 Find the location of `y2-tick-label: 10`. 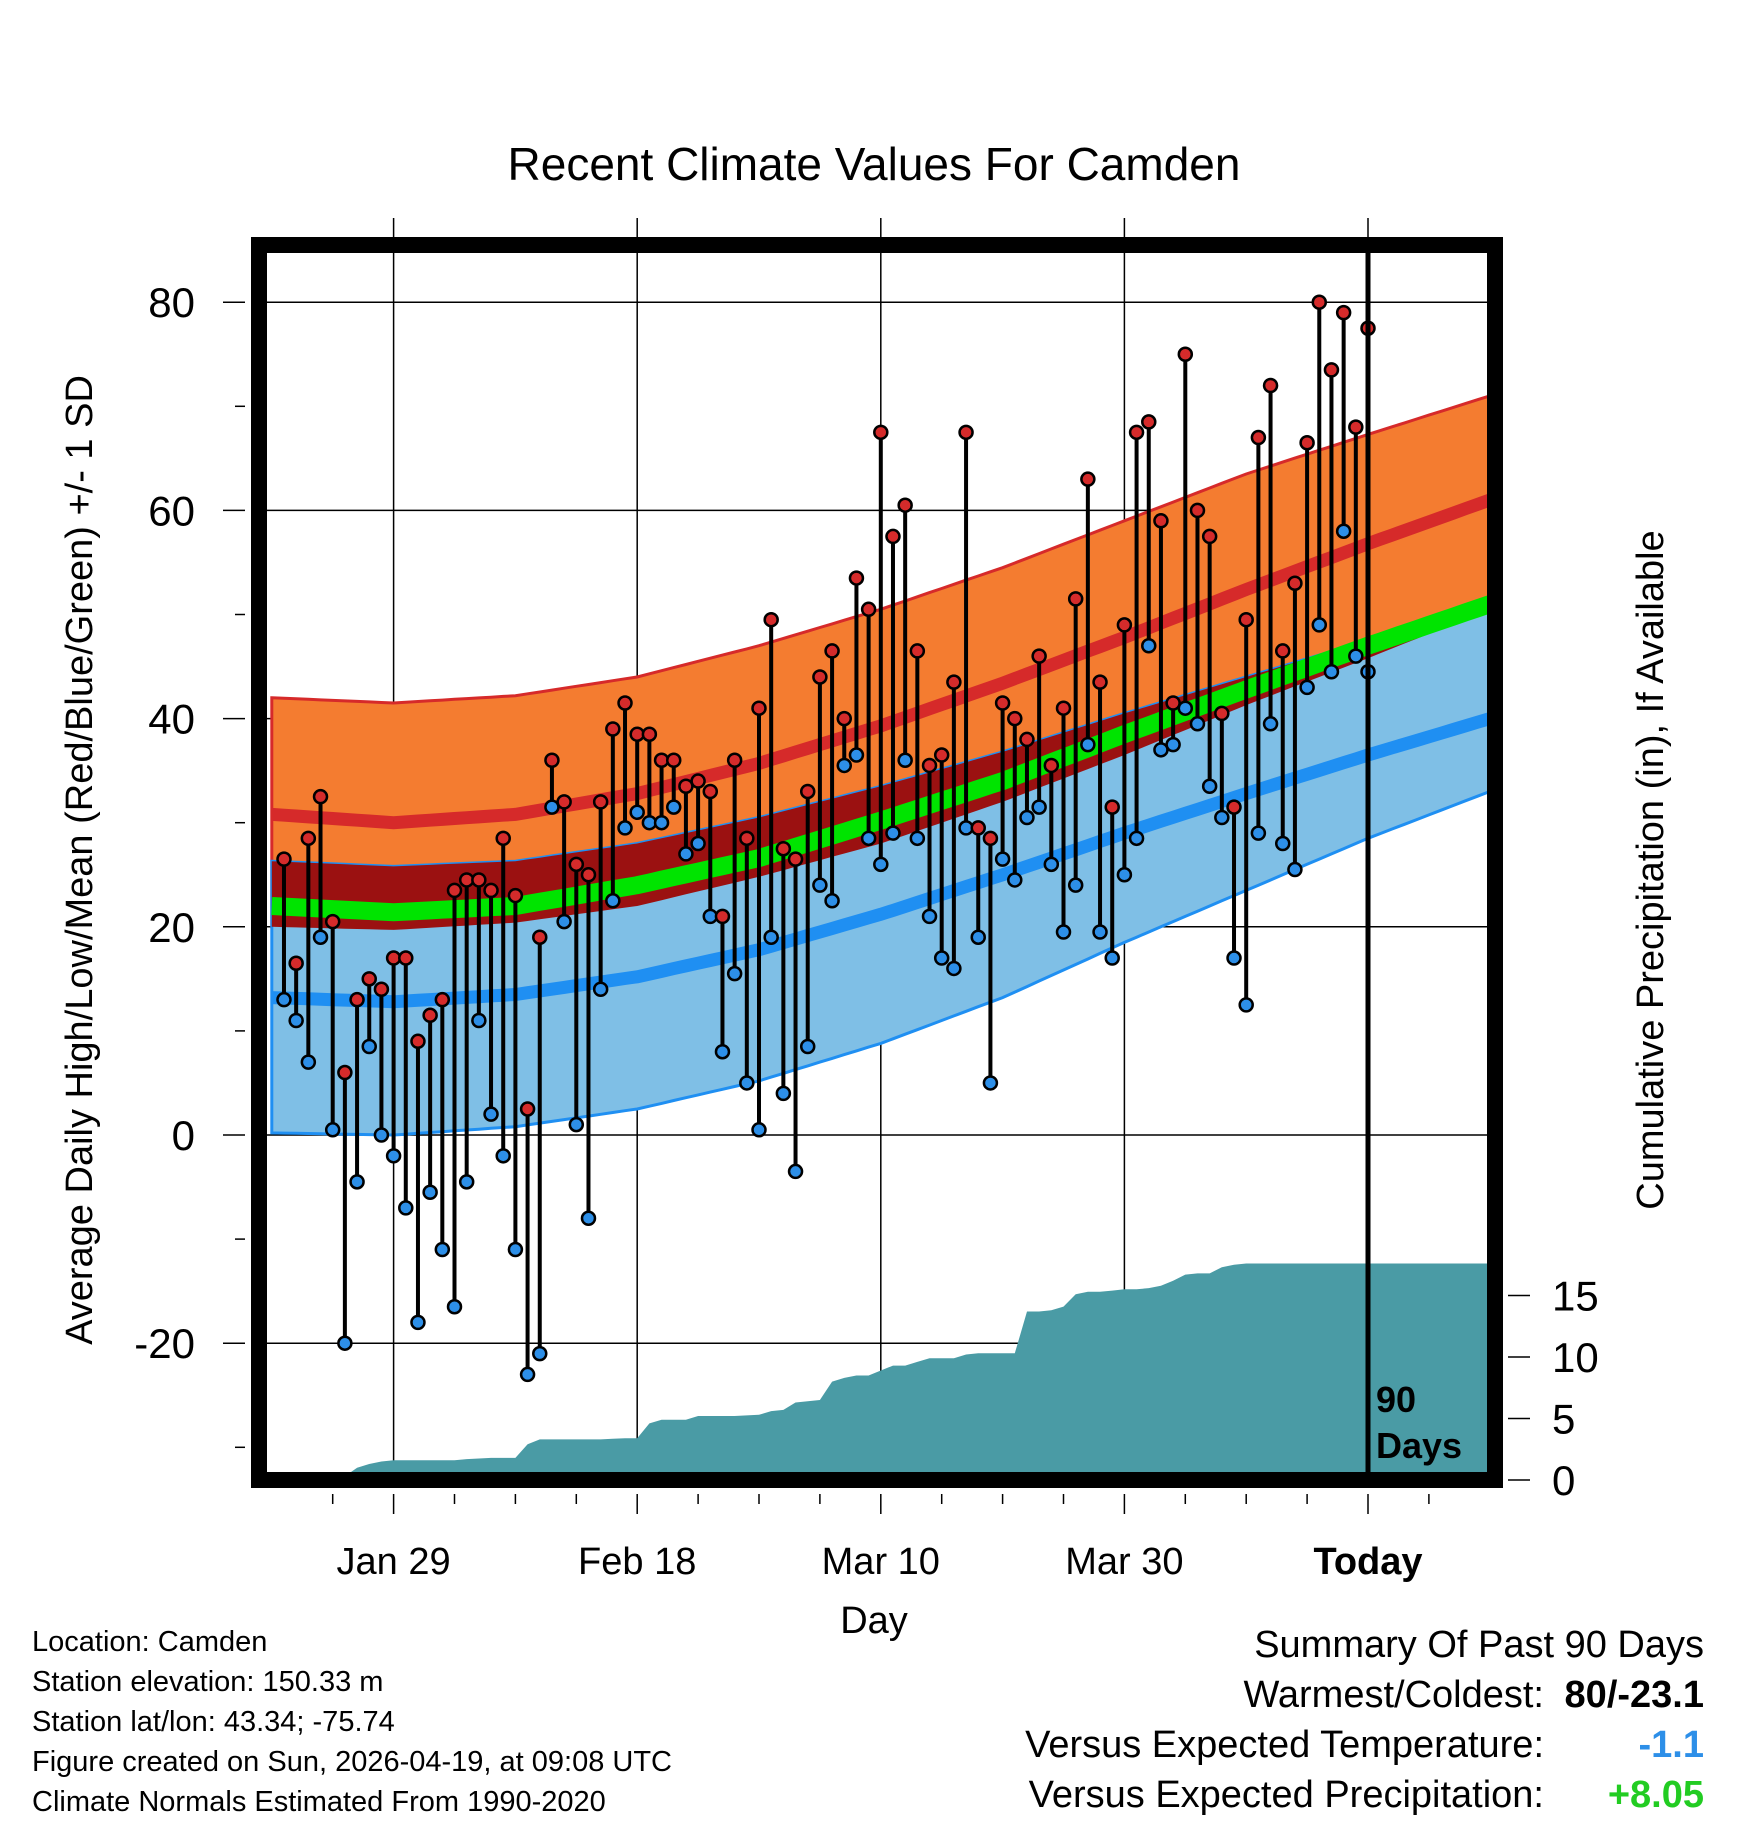

y2-tick-label: 10 is located at coordinates (1575, 1357).